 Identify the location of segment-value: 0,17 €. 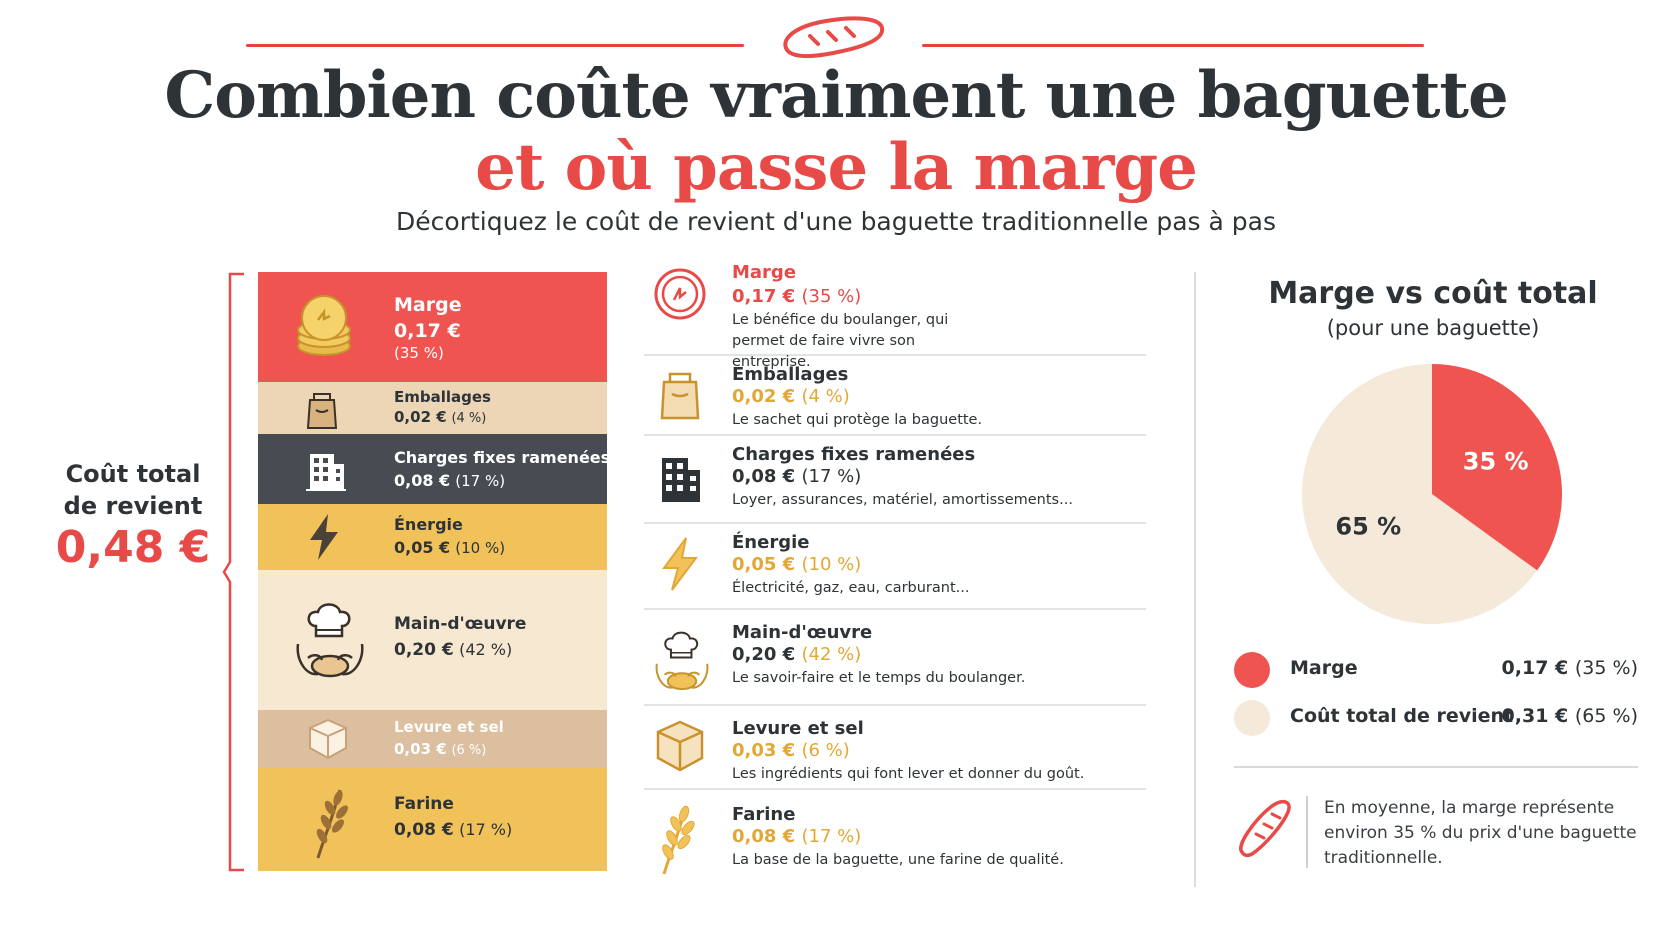
(427, 331).